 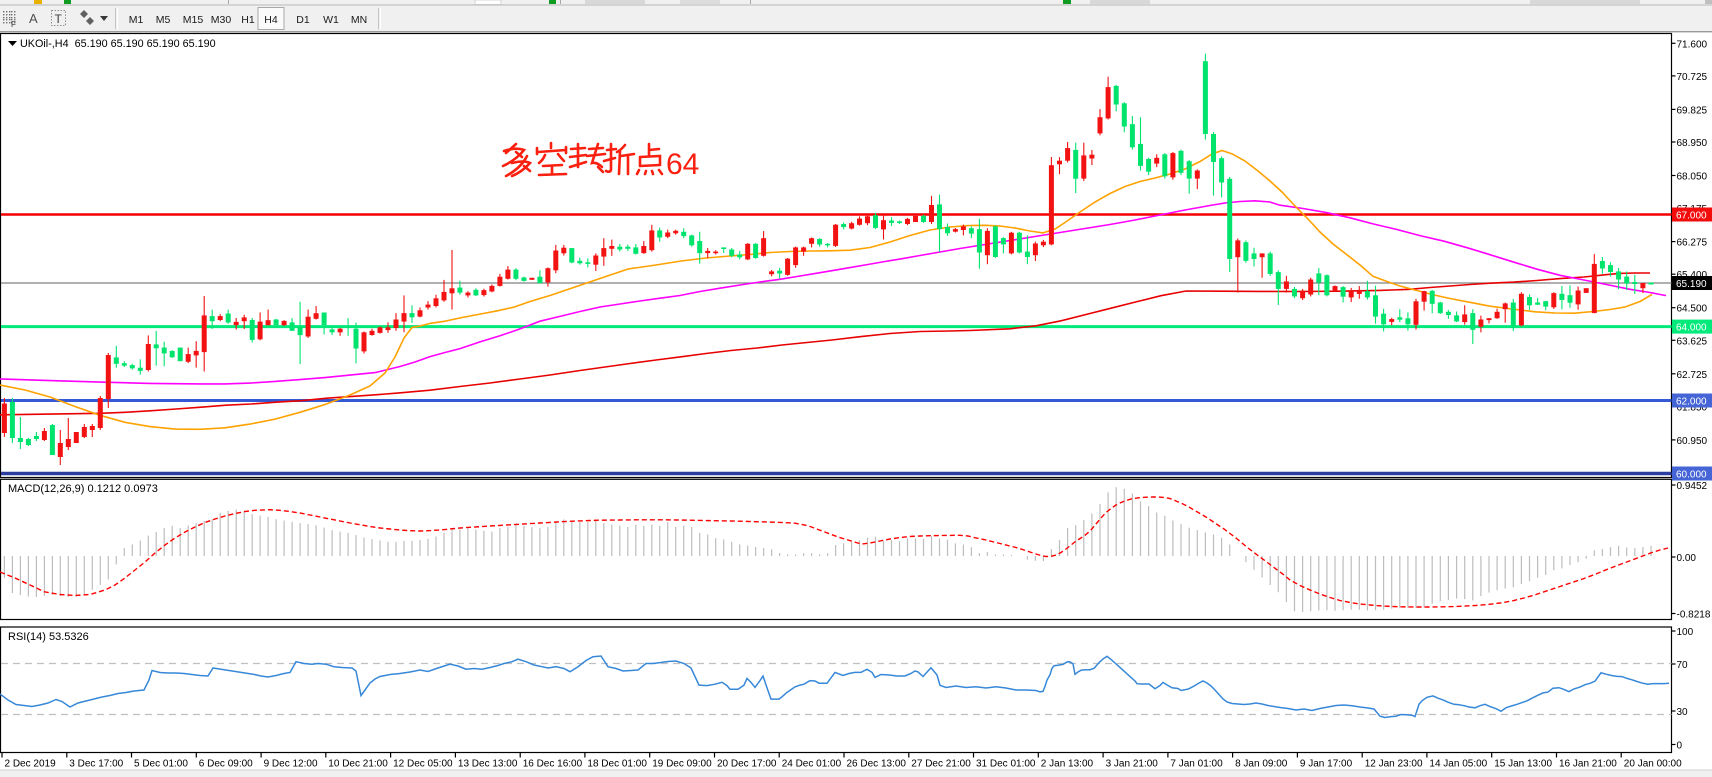 I want to click on svg-text: W1, so click(x=331, y=20).